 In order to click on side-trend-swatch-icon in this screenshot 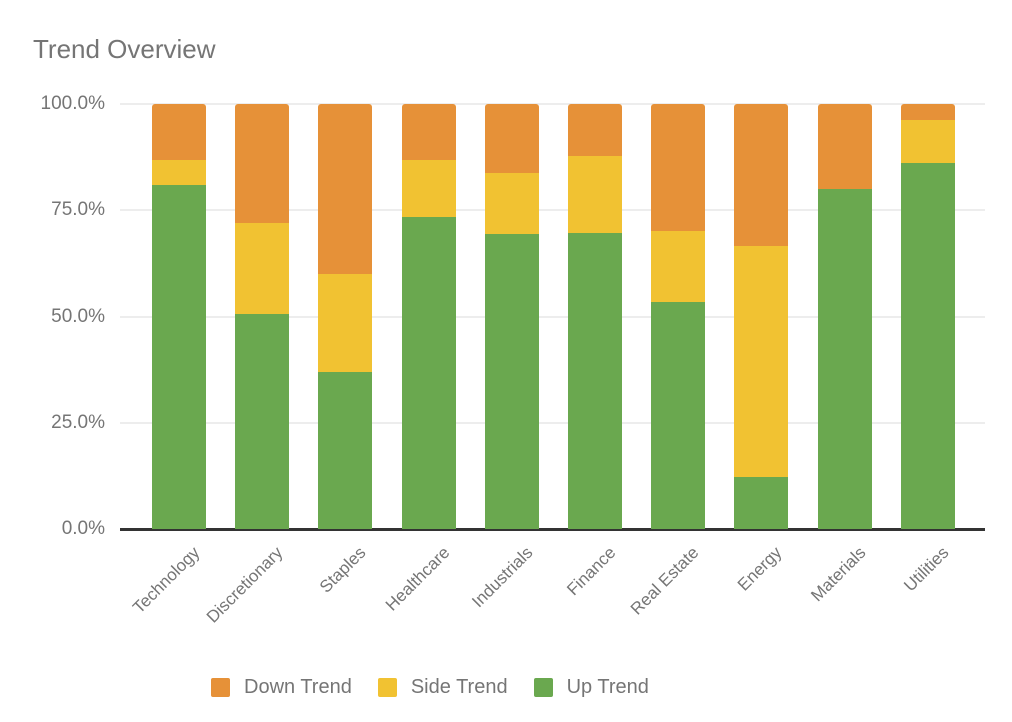, I will do `click(387, 687)`.